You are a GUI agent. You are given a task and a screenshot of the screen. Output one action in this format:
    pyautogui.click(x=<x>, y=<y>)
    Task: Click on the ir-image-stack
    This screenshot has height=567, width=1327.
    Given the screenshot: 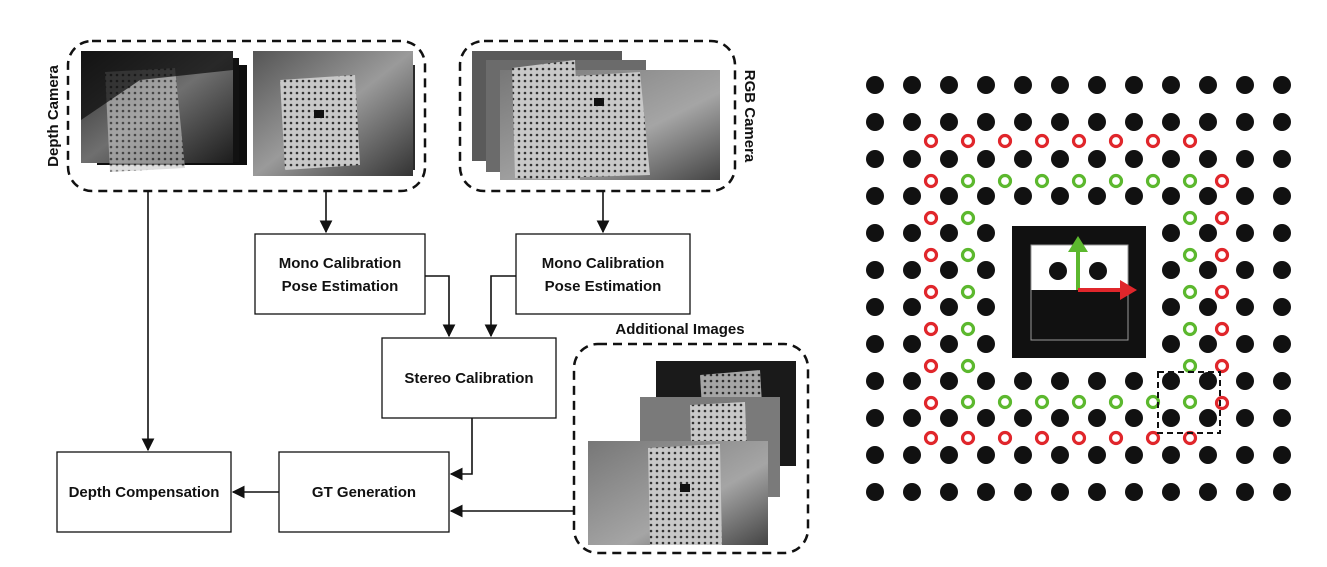 What is the action you would take?
    pyautogui.click(x=334, y=113)
    